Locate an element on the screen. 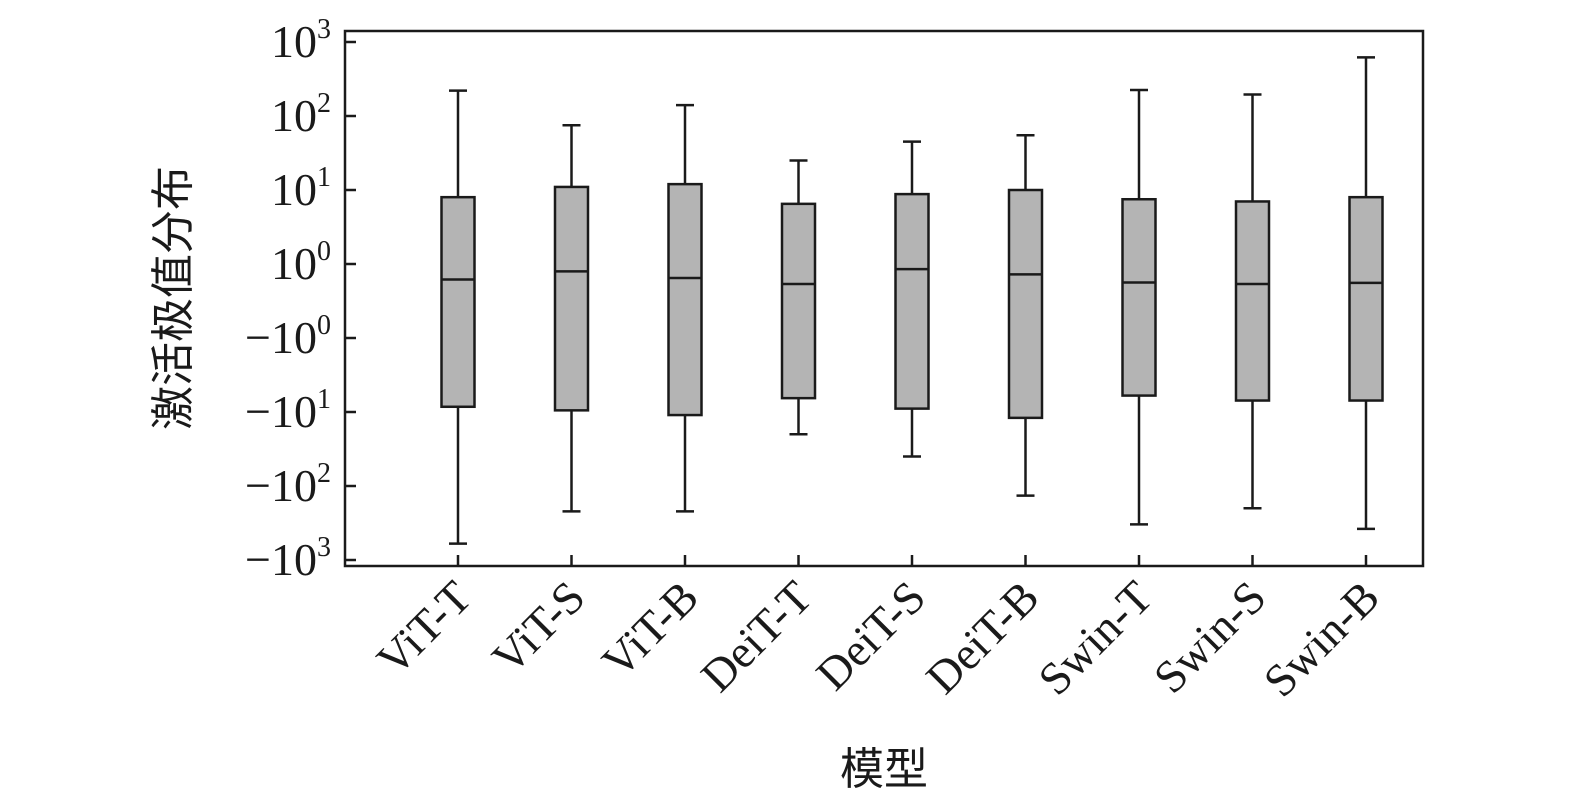  box-deit-b is located at coordinates (1025, 315).